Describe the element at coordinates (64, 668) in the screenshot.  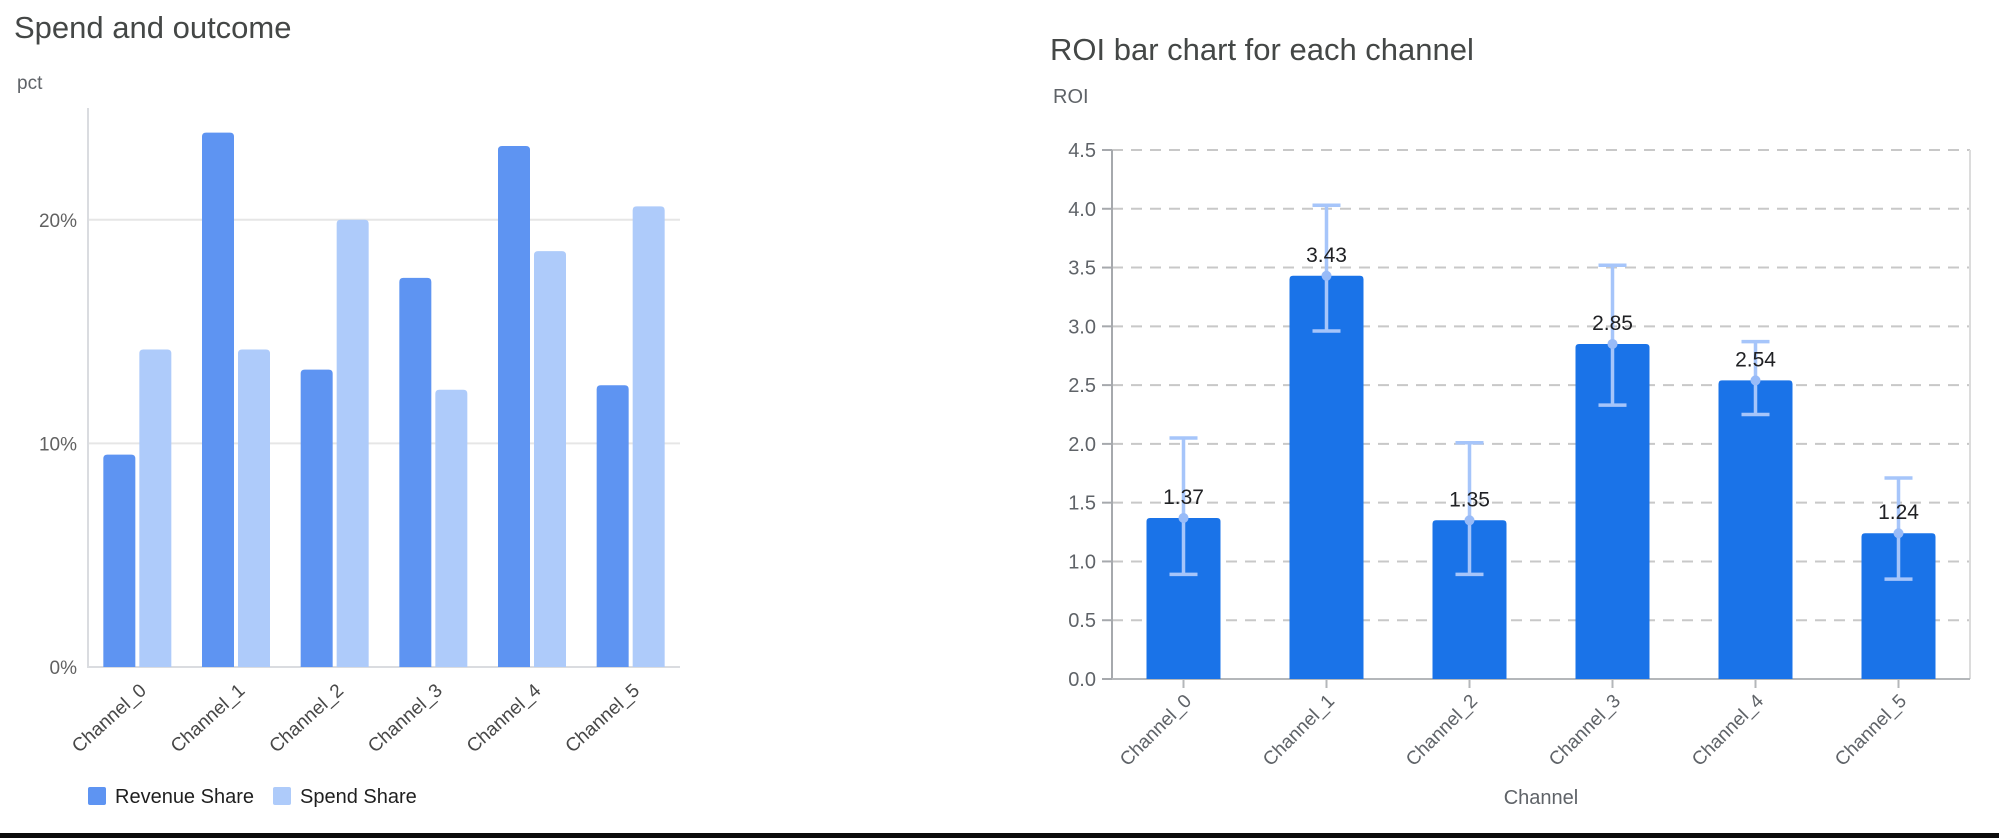
I see `y-tick-label: 0%` at that location.